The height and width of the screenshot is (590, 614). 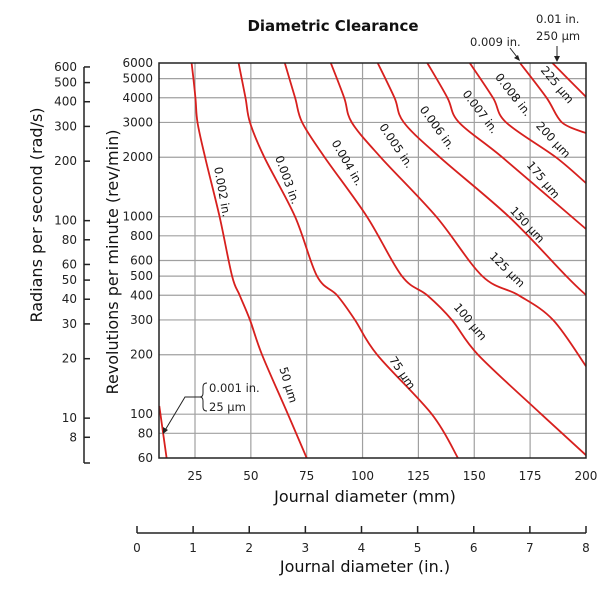 What do you see at coordinates (402, 373) in the screenshot?
I see `curve-label: 75 µm` at bounding box center [402, 373].